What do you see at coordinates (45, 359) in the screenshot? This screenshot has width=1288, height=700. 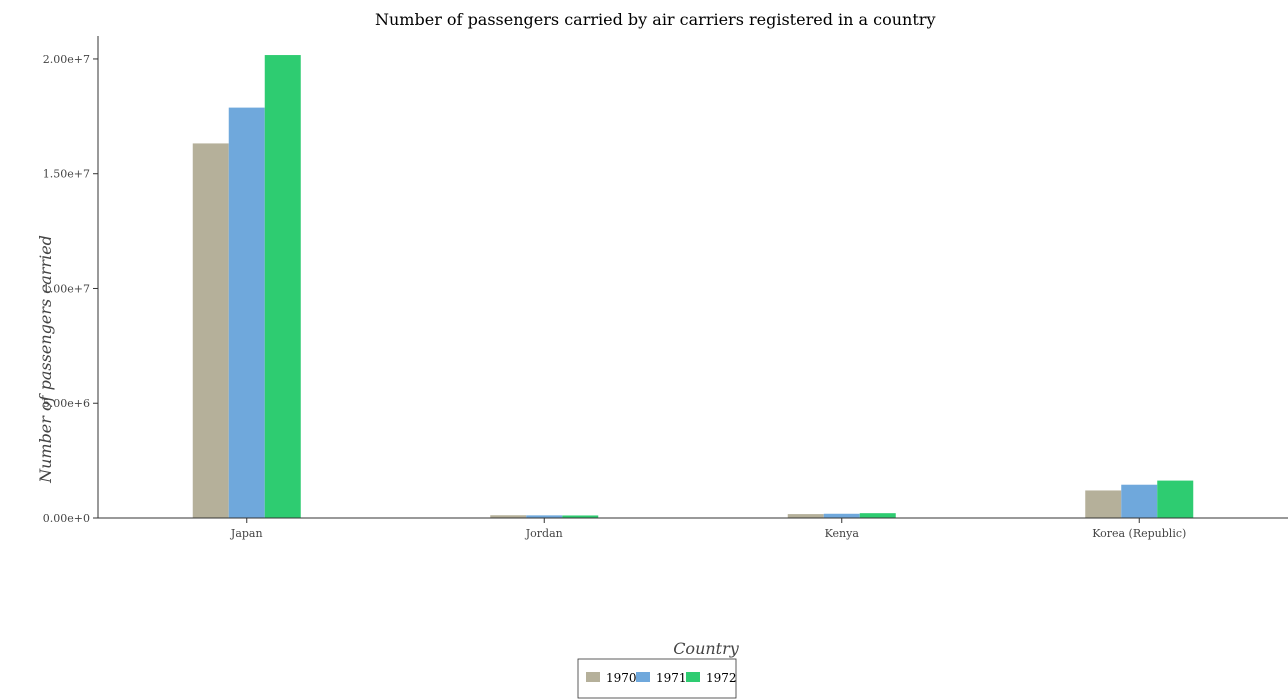 I see `y-axis-label: Number of passengers carried` at bounding box center [45, 359].